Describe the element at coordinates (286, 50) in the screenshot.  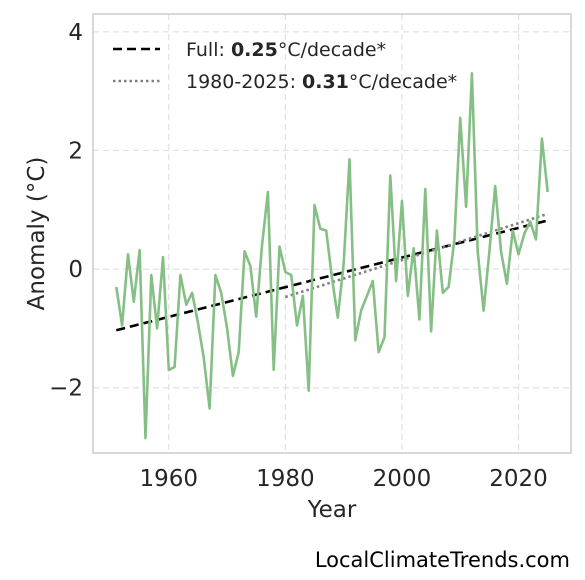
I see `legend-entry: Full: 0.25°C/decade*` at that location.